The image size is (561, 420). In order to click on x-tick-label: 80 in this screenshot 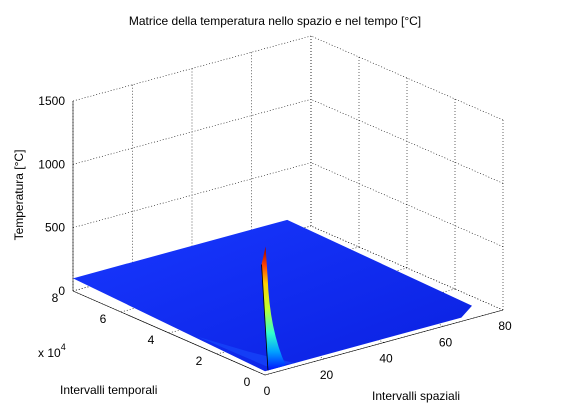, I will do `click(505, 326)`.